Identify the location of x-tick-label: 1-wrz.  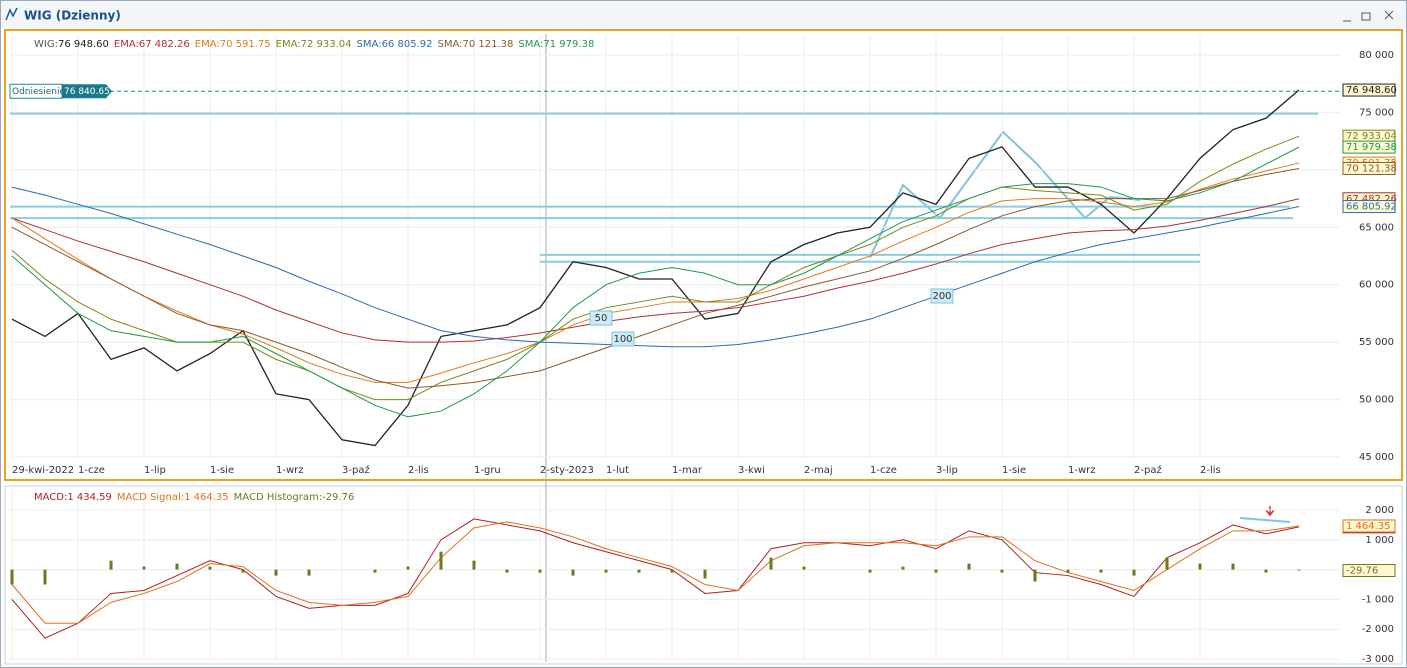
(1082, 470).